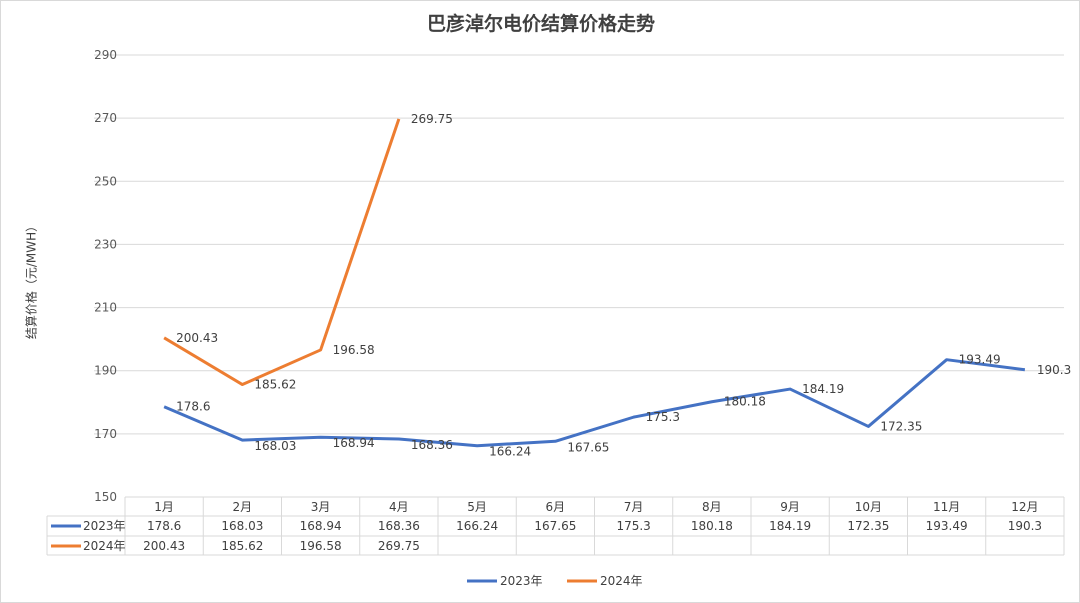 This screenshot has height=603, width=1080. What do you see at coordinates (790, 507) in the screenshot?
I see `x-tick-label: 9月` at bounding box center [790, 507].